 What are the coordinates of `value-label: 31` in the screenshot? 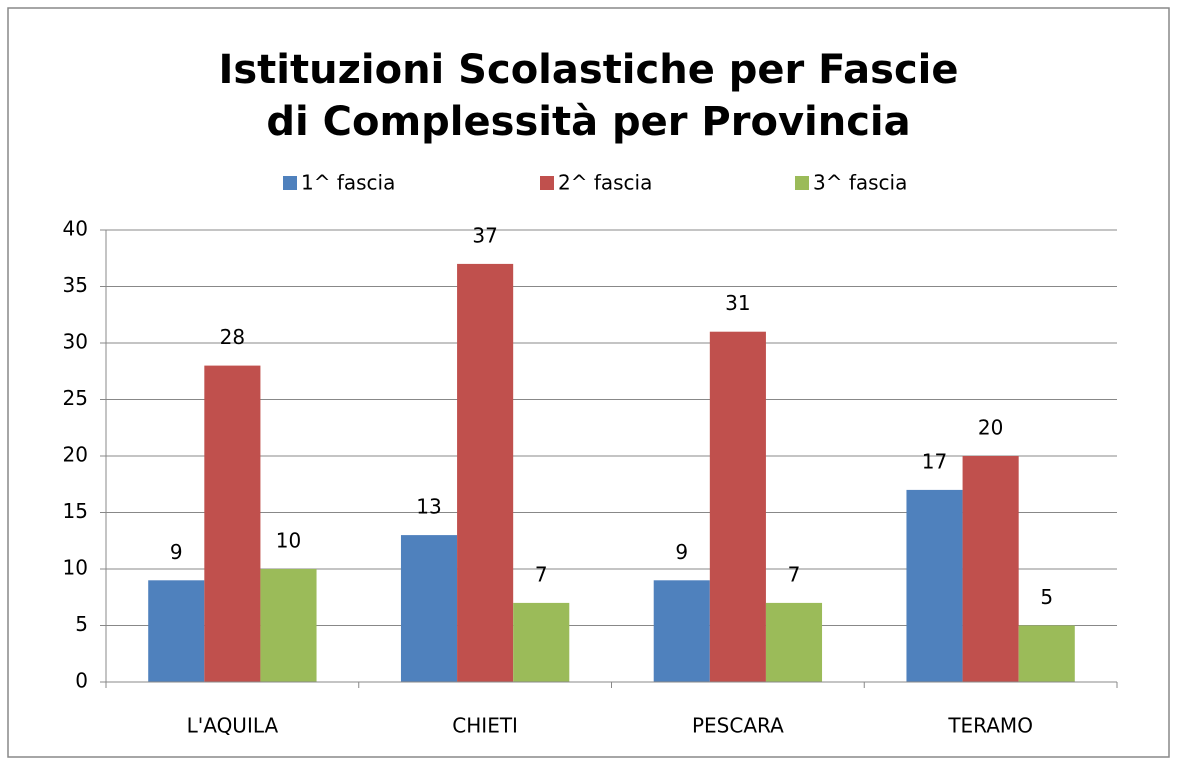 It's located at (737, 303).